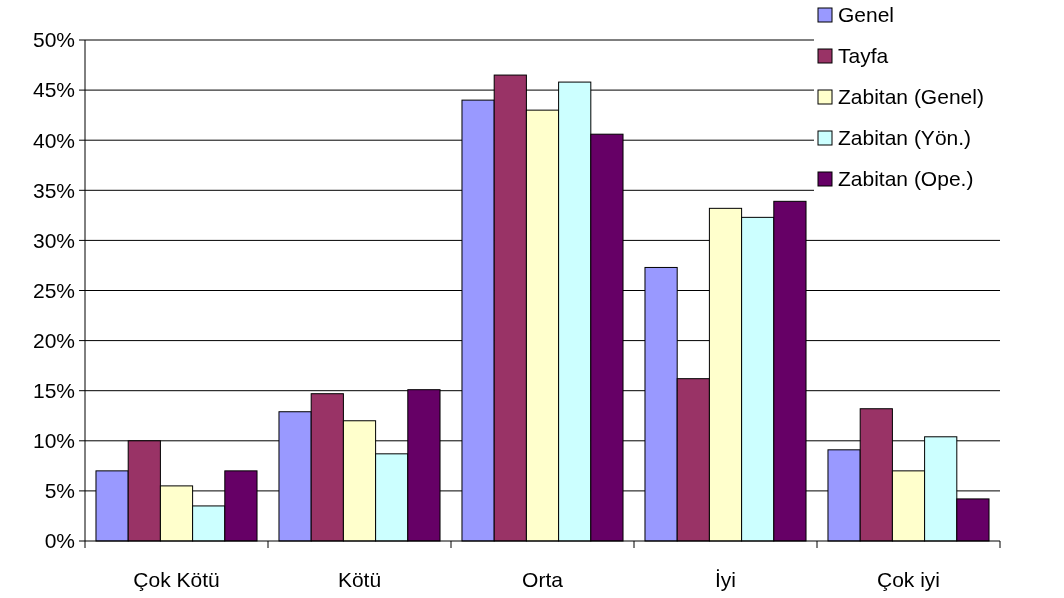  Describe the element at coordinates (359, 579) in the screenshot. I see `x-tick-label: Kötü` at that location.